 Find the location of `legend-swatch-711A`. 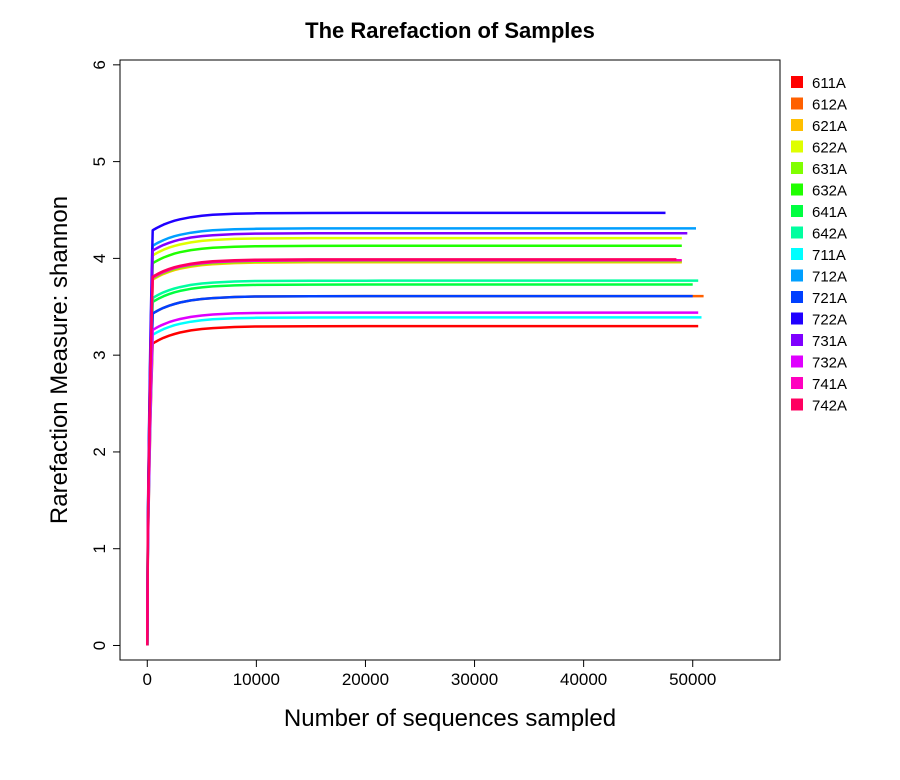

legend-swatch-711A is located at coordinates (797, 254).